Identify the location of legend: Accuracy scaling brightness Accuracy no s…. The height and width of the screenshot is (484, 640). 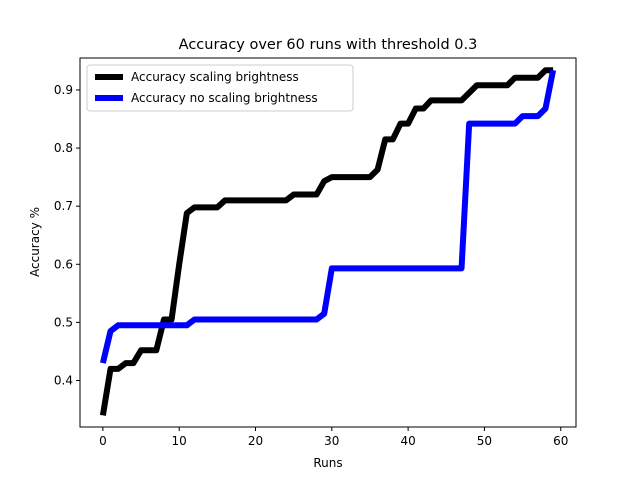
(220, 88).